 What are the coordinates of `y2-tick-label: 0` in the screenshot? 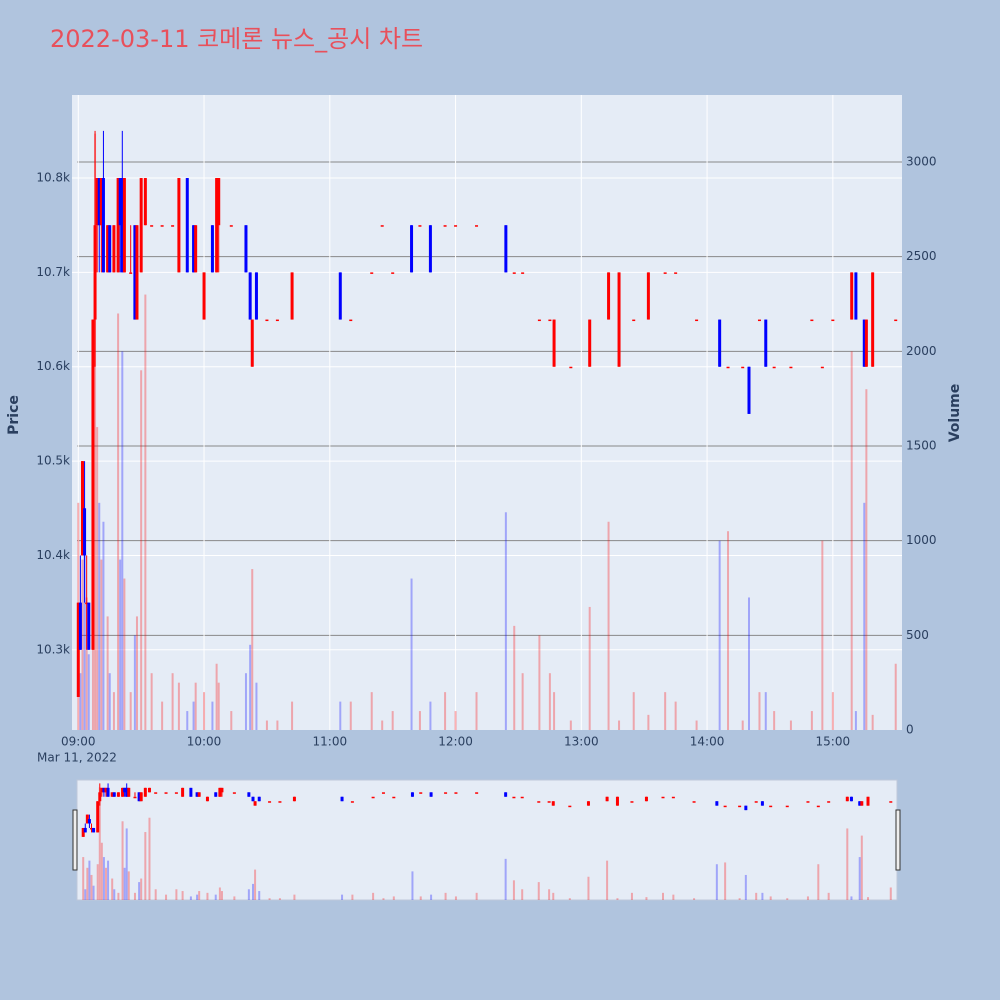 It's located at (910, 730).